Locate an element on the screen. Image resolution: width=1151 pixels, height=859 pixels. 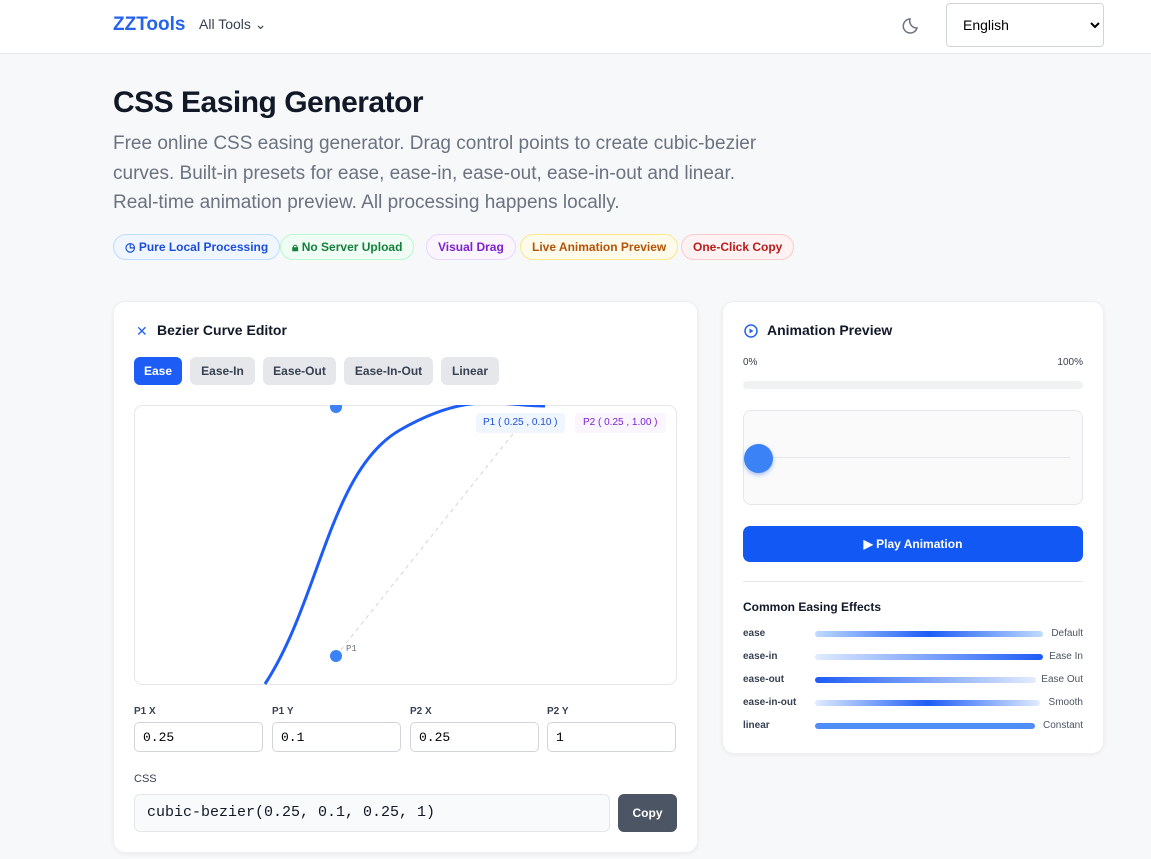
effect-name: ease is located at coordinates (754, 633).